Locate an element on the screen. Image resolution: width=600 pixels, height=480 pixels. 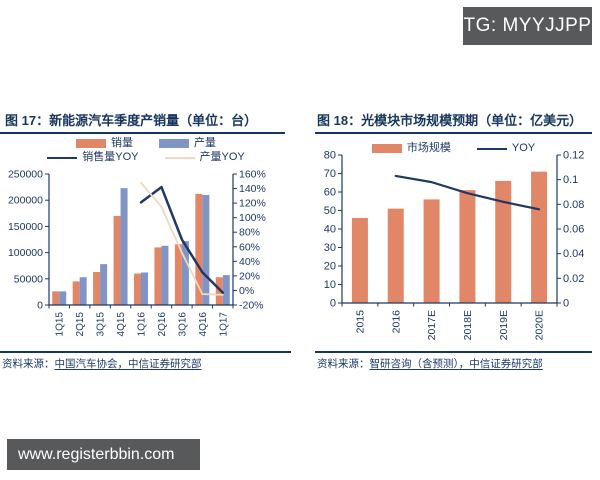
fig18-source-rule is located at coordinates (453, 352).